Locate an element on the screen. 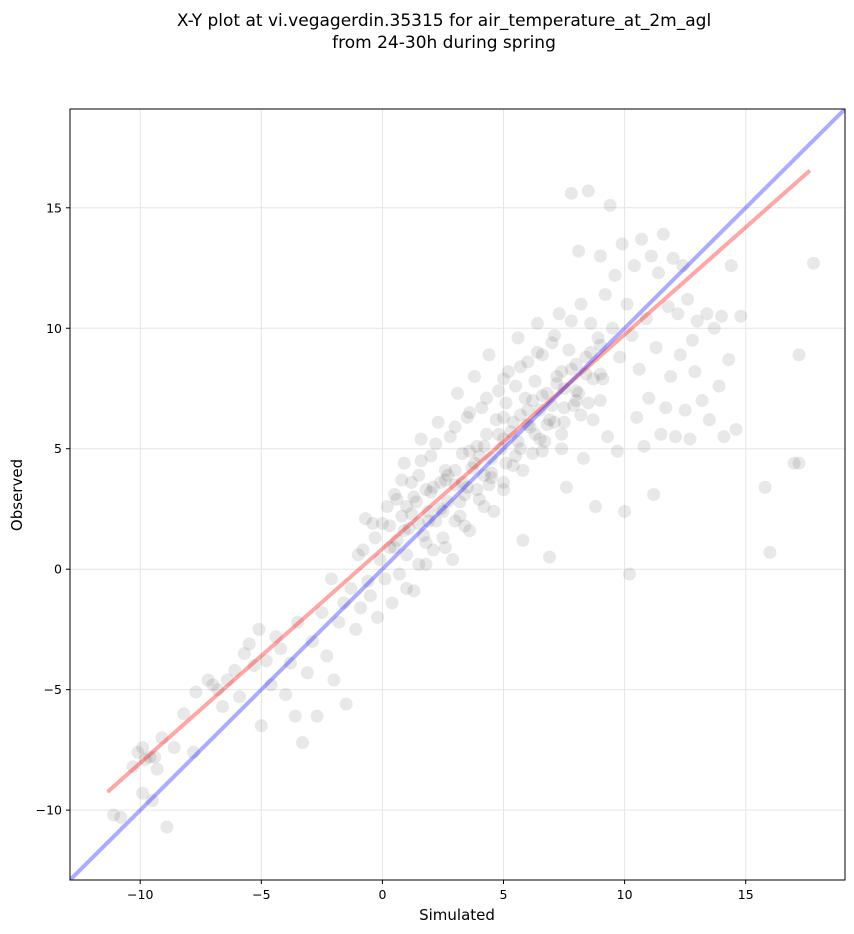  x-axis-label: Simulated is located at coordinates (457, 915).